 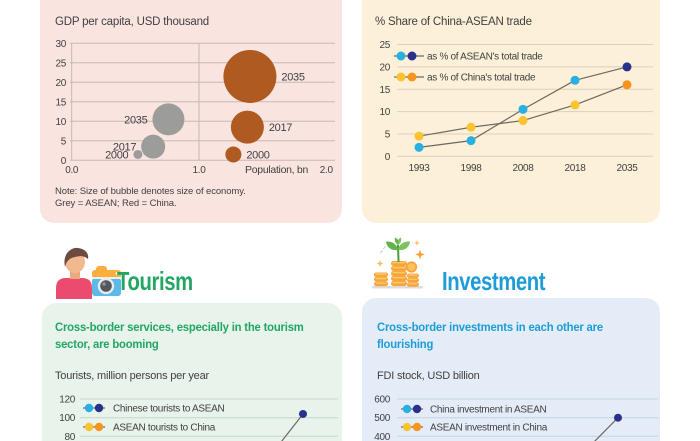 What do you see at coordinates (276, 170) in the screenshot?
I see `svg-text: Population, bn` at bounding box center [276, 170].